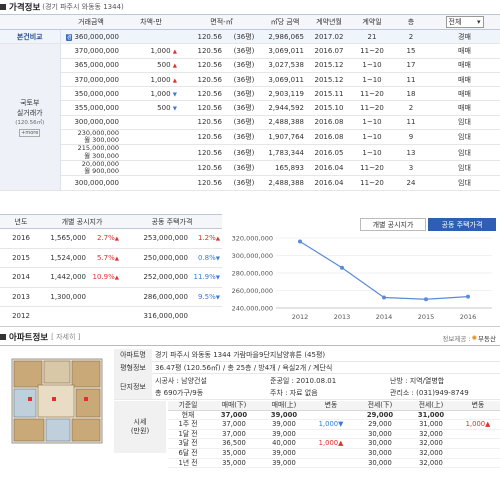 This screenshot has width=500, height=478. I want to click on price-section-title: 가격정보 (경기 파주시 와동동 1344), so click(62, 7).